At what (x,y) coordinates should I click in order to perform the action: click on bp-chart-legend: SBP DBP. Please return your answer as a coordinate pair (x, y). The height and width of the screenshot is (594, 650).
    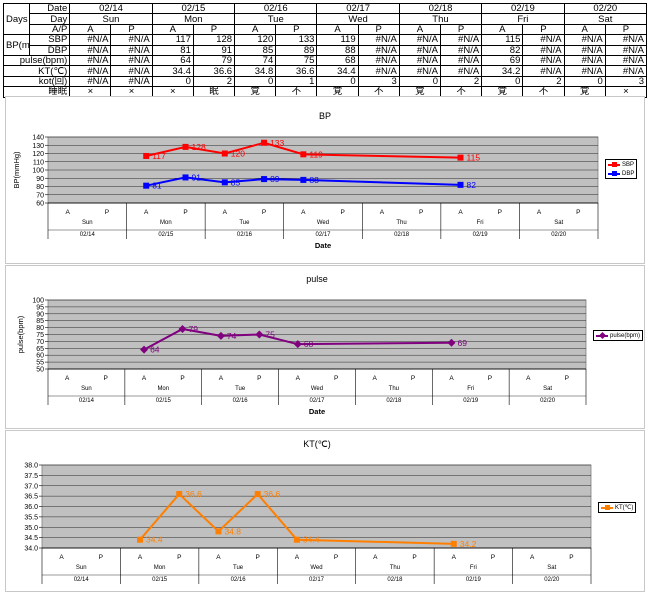
    Looking at the image, I should click on (621, 169).